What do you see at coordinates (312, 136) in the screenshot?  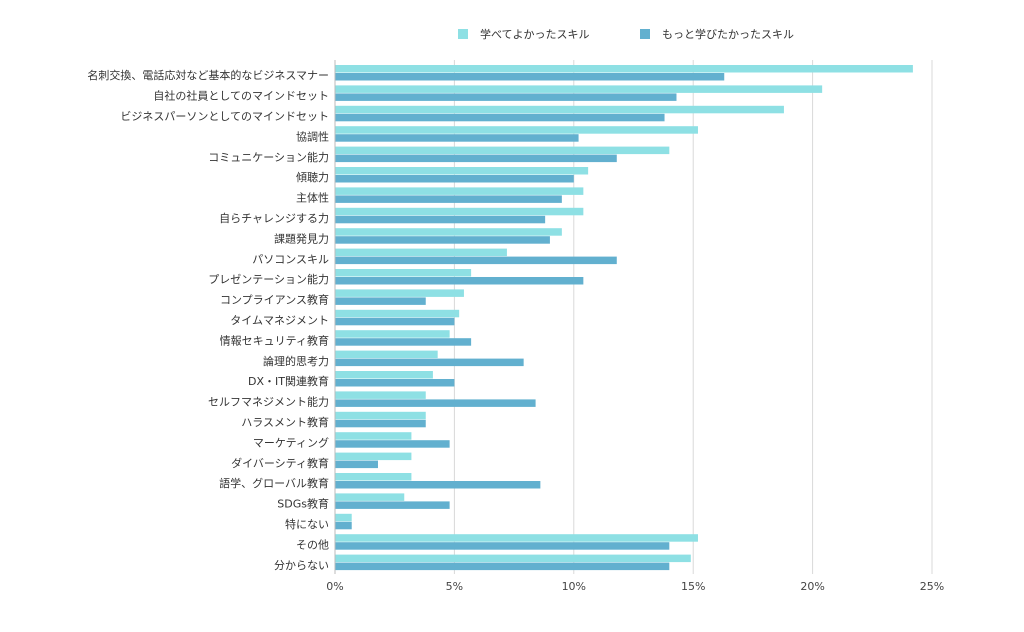 I see `category-label: 協調性` at bounding box center [312, 136].